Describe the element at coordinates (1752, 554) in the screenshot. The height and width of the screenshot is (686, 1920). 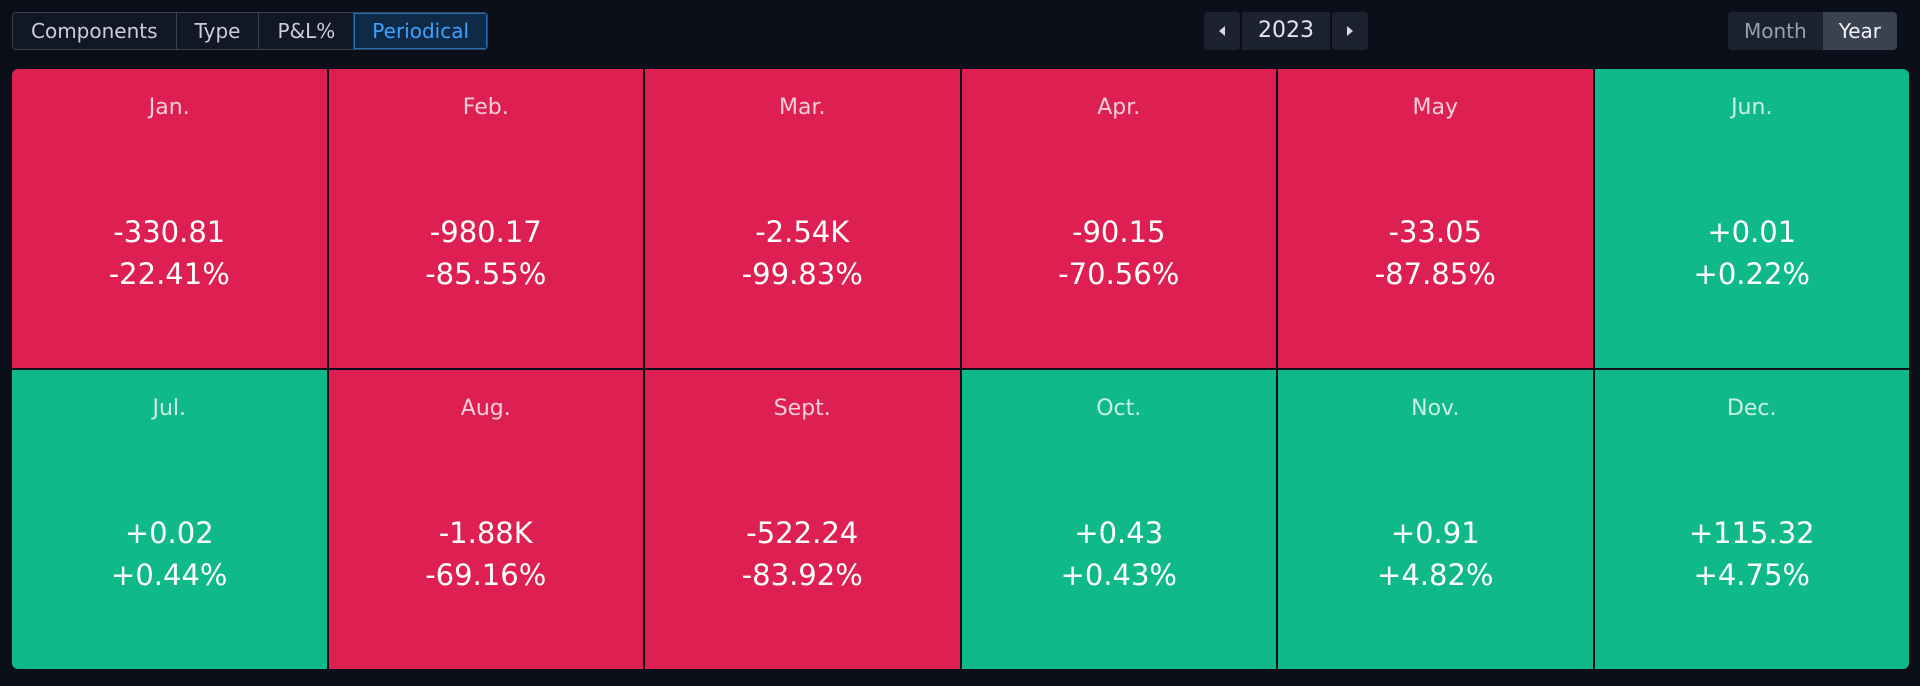
I see `month-values: +115.32 +4.75%` at that location.